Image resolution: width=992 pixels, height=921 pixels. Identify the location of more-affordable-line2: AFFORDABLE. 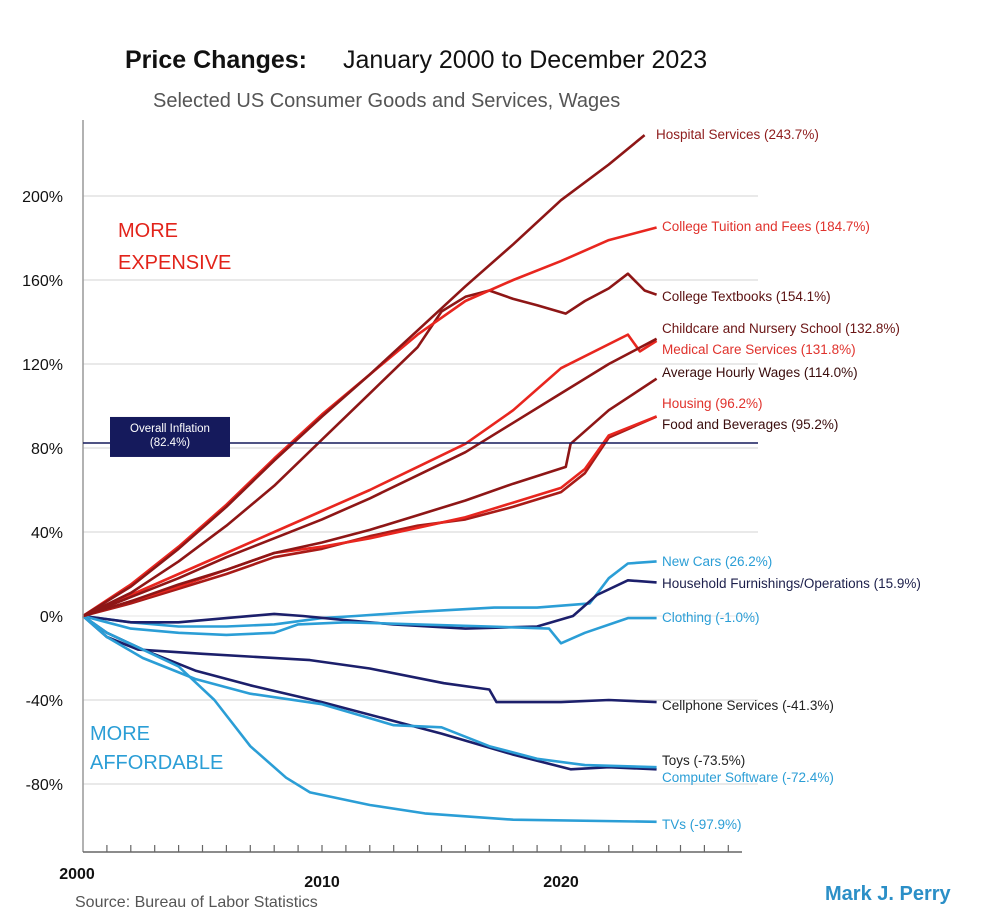
(156, 763).